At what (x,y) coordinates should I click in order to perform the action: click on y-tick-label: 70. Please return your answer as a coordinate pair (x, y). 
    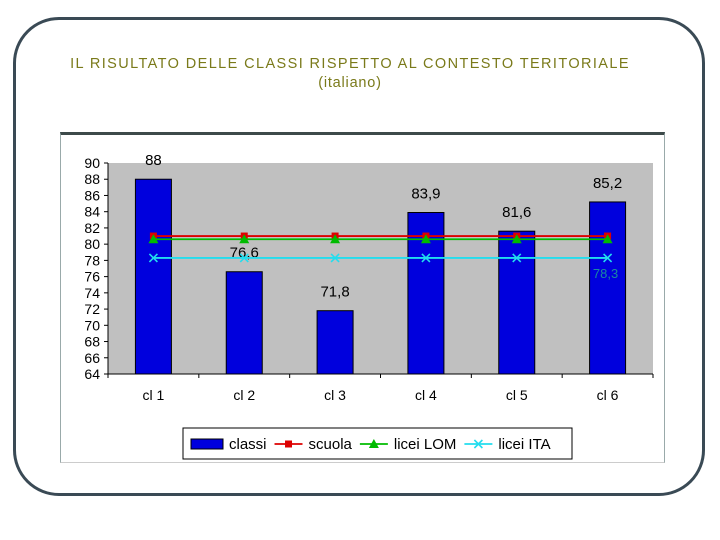
    Looking at the image, I should click on (92, 325).